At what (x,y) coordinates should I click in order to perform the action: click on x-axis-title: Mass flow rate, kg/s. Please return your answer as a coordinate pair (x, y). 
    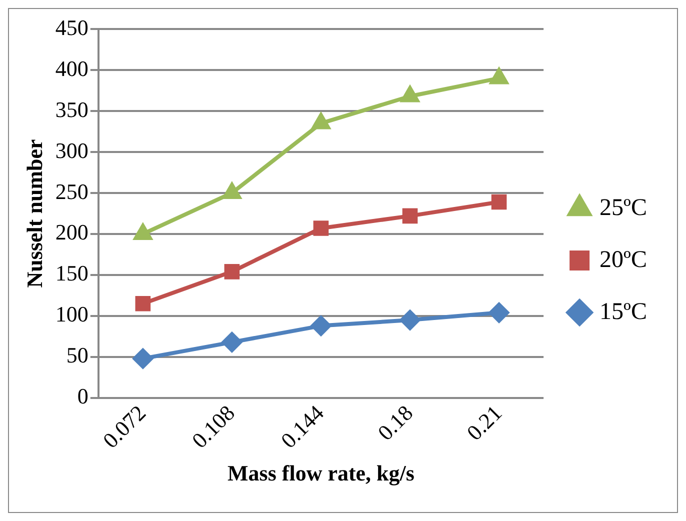
    Looking at the image, I should click on (321, 473).